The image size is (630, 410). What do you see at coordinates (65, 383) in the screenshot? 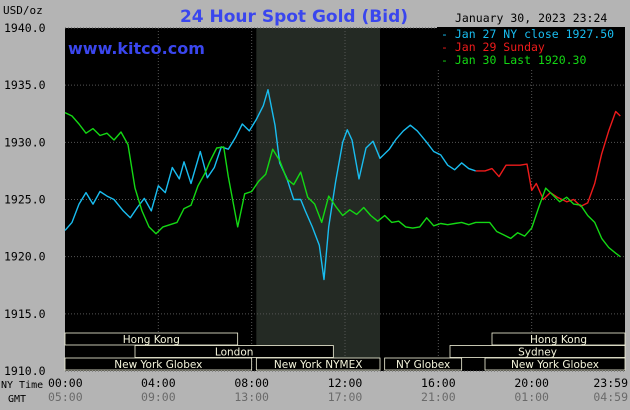
I see `x-tick-label: 00:00` at bounding box center [65, 383].